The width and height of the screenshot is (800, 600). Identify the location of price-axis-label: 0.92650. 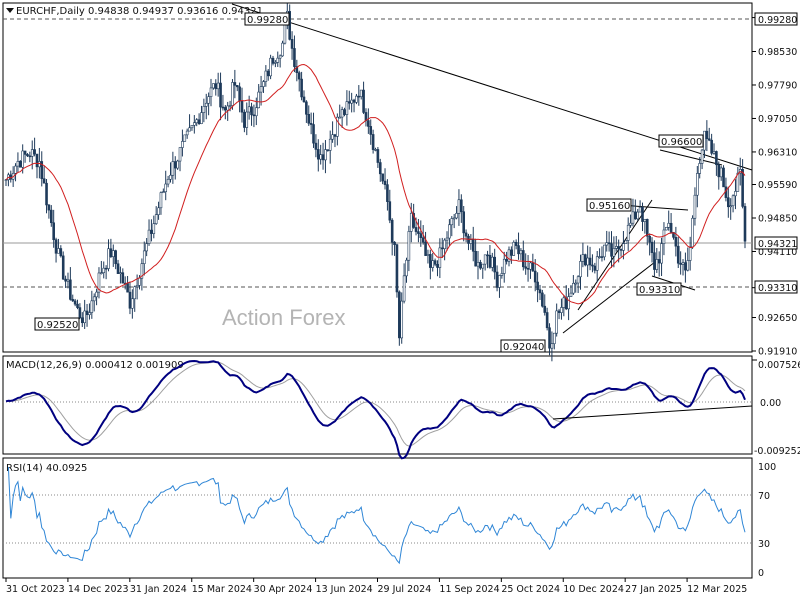
(777, 318).